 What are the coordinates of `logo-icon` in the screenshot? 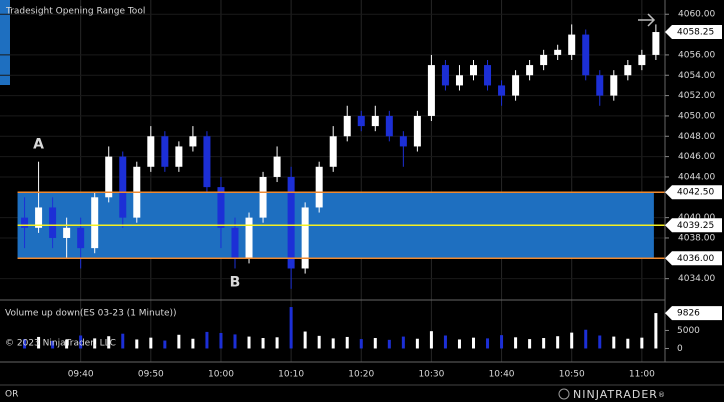 It's located at (564, 394).